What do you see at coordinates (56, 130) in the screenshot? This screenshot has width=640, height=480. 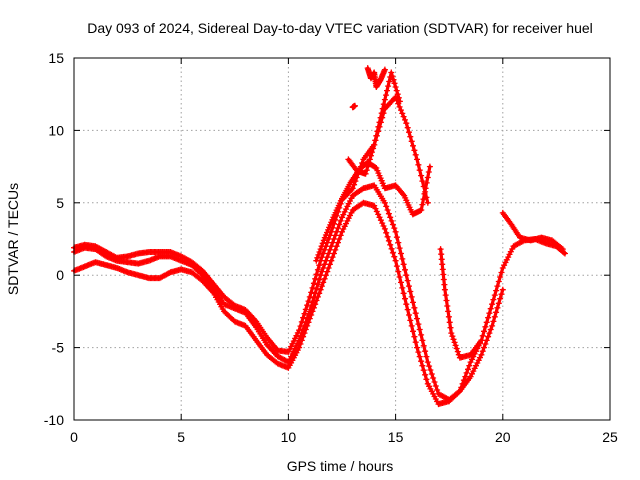 I see `y-tick-label: 10` at bounding box center [56, 130].